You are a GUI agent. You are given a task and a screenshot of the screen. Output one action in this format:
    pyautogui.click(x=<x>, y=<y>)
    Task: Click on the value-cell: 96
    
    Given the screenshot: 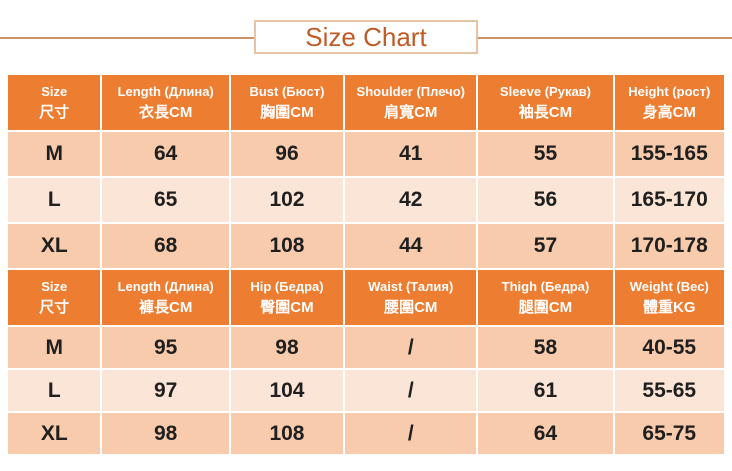 What is the action you would take?
    pyautogui.click(x=287, y=154)
    